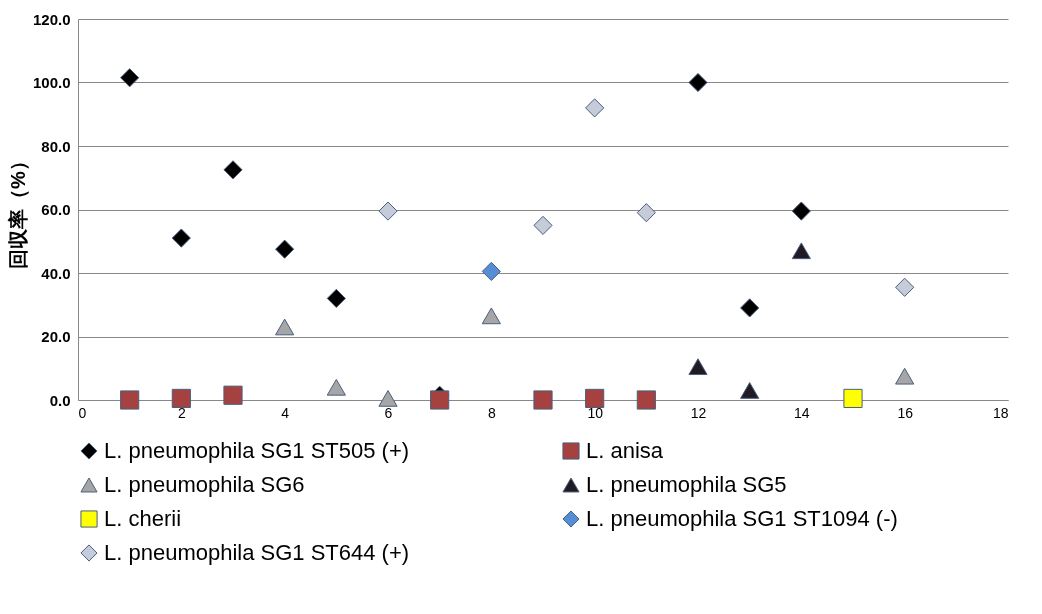 Image resolution: width=1042 pixels, height=614 pixels. What do you see at coordinates (625, 450) in the screenshot?
I see `legend-label: L. anisa` at bounding box center [625, 450].